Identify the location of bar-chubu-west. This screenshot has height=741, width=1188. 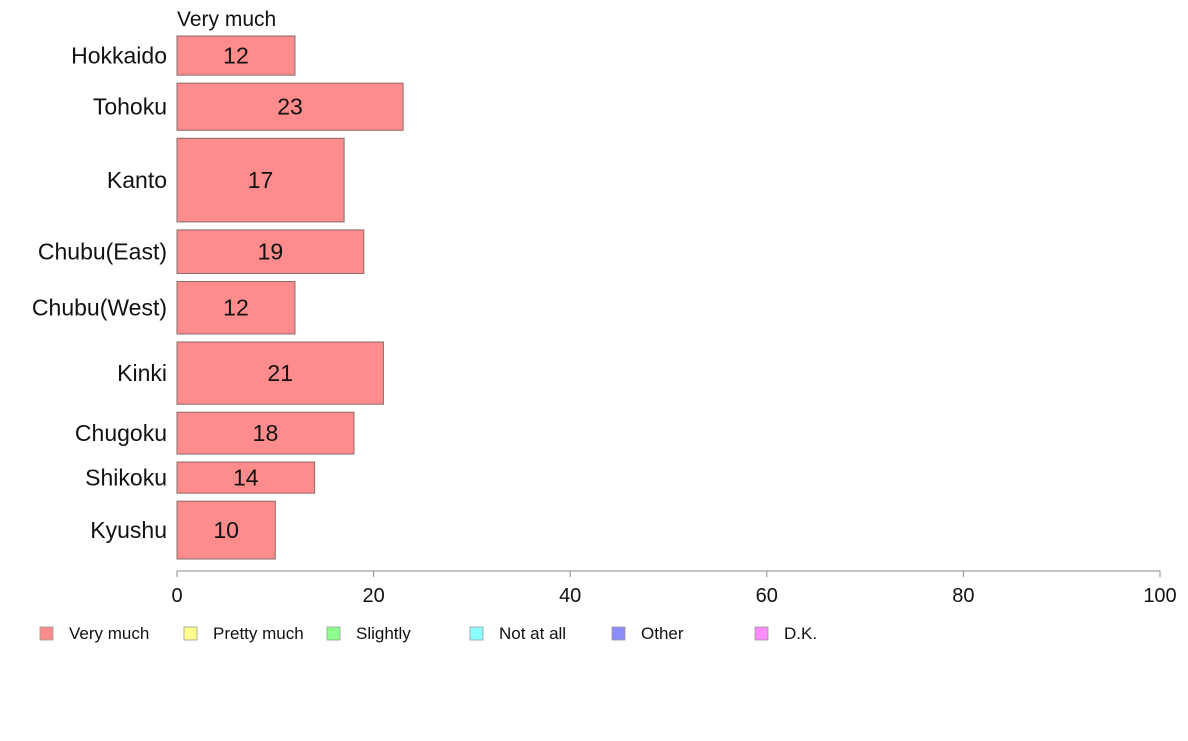
(236, 307).